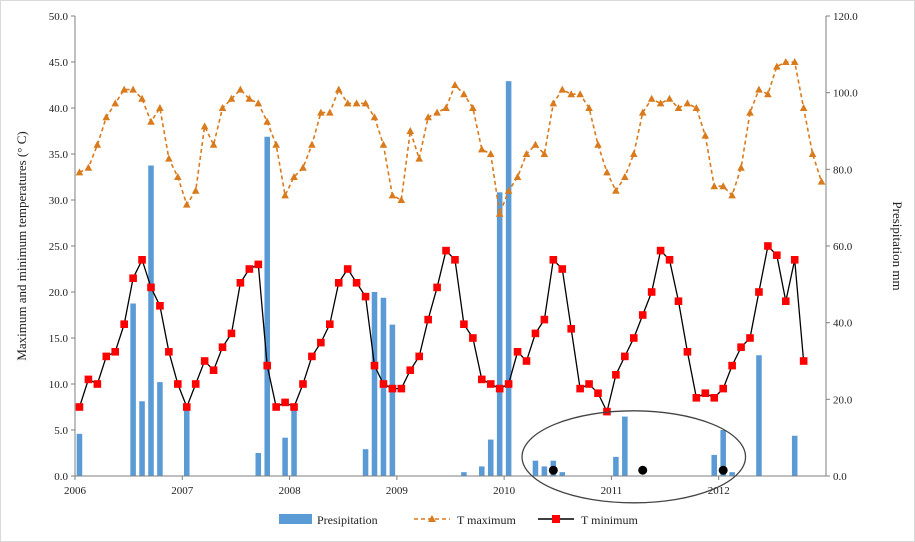 The height and width of the screenshot is (542, 915). What do you see at coordinates (840, 477) in the screenshot?
I see `y2-tick-label: 0.0` at bounding box center [840, 477].